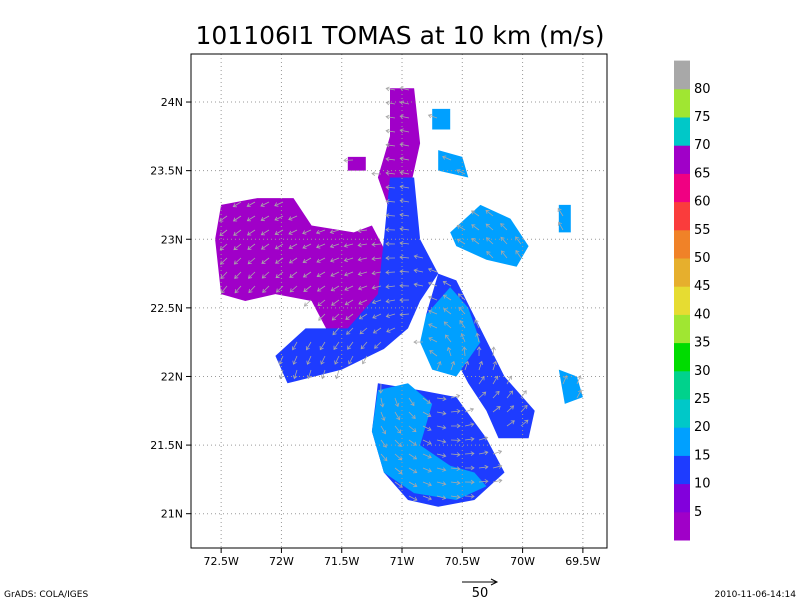 This screenshot has width=800, height=600. Describe the element at coordinates (702, 117) in the screenshot. I see `colorbar-label-16: 75` at that location.